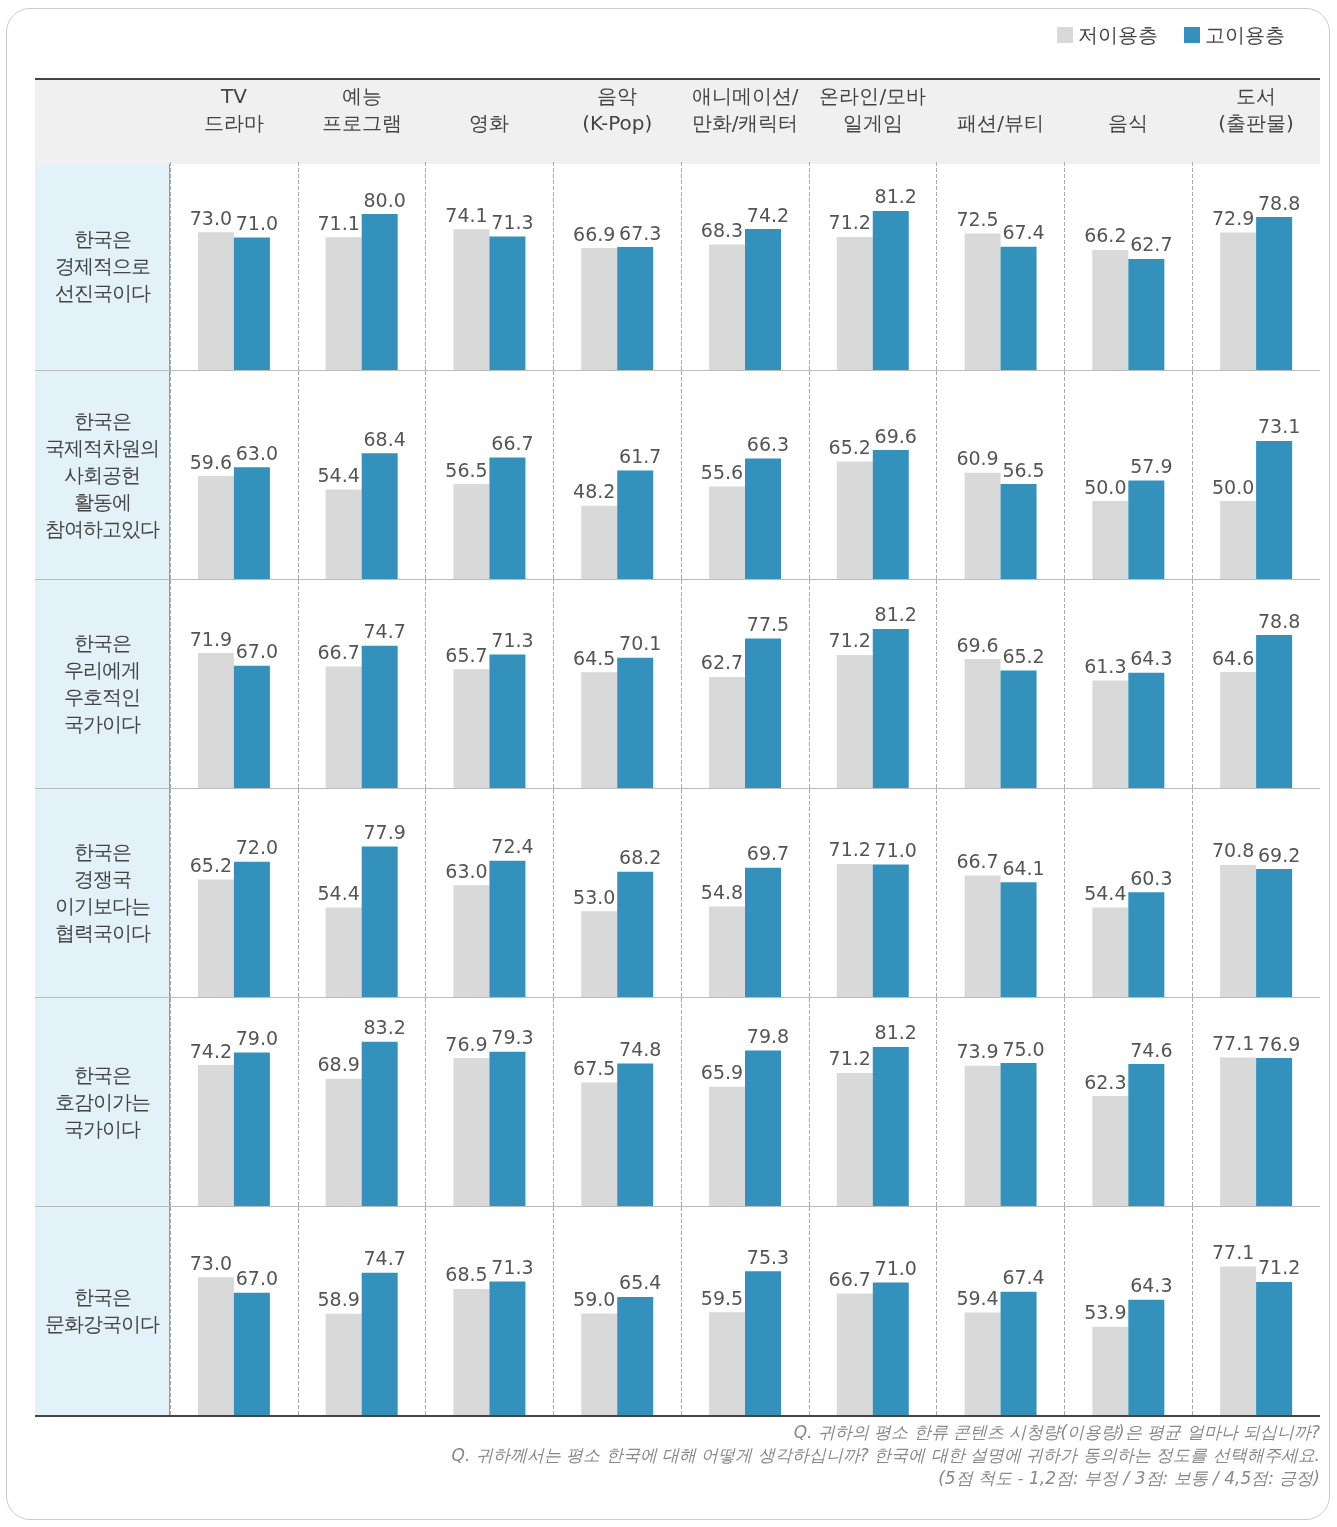 This screenshot has height=1527, width=1337. Describe the element at coordinates (722, 229) in the screenshot. I see `data-label: 68.3` at that location.